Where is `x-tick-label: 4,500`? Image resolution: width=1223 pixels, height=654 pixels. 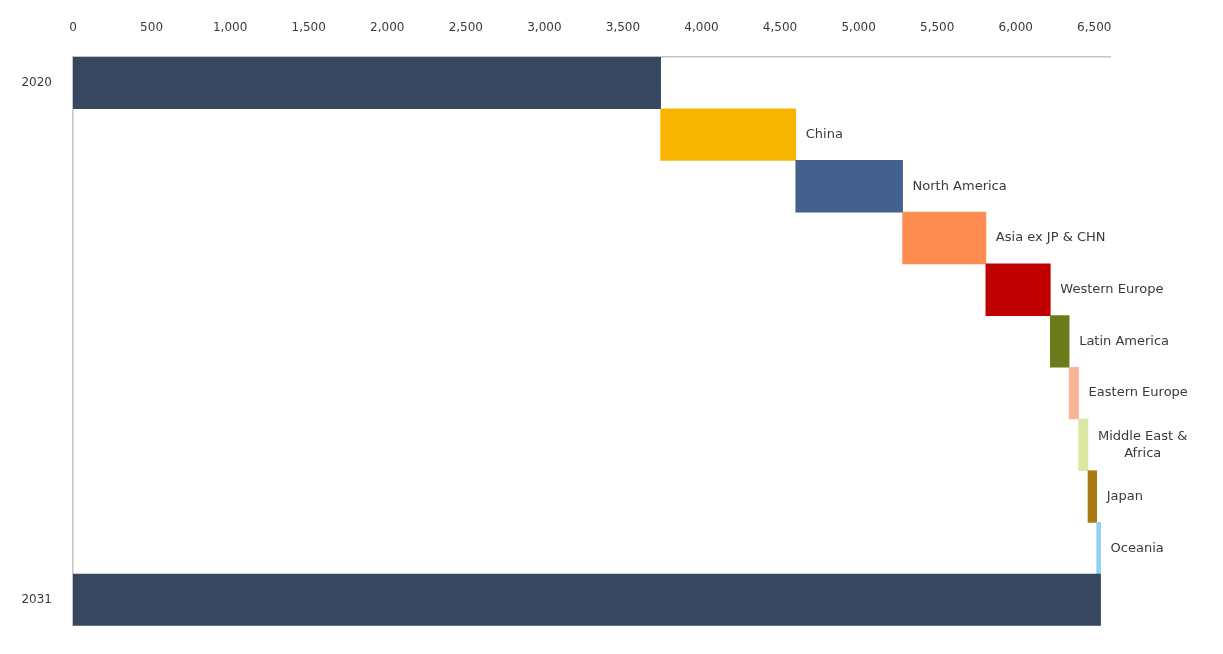
x-tick-label: 4,500 is located at coordinates (780, 26).